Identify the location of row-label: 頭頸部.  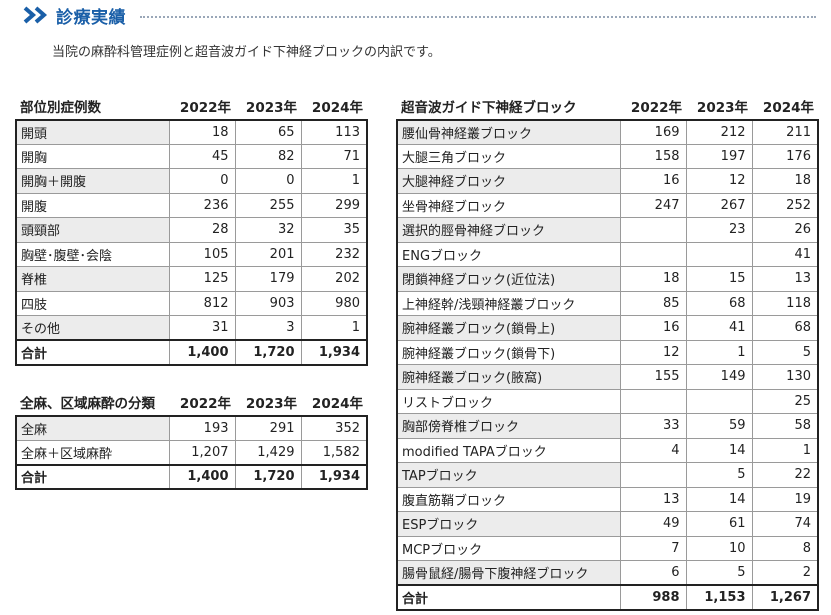
(92, 230).